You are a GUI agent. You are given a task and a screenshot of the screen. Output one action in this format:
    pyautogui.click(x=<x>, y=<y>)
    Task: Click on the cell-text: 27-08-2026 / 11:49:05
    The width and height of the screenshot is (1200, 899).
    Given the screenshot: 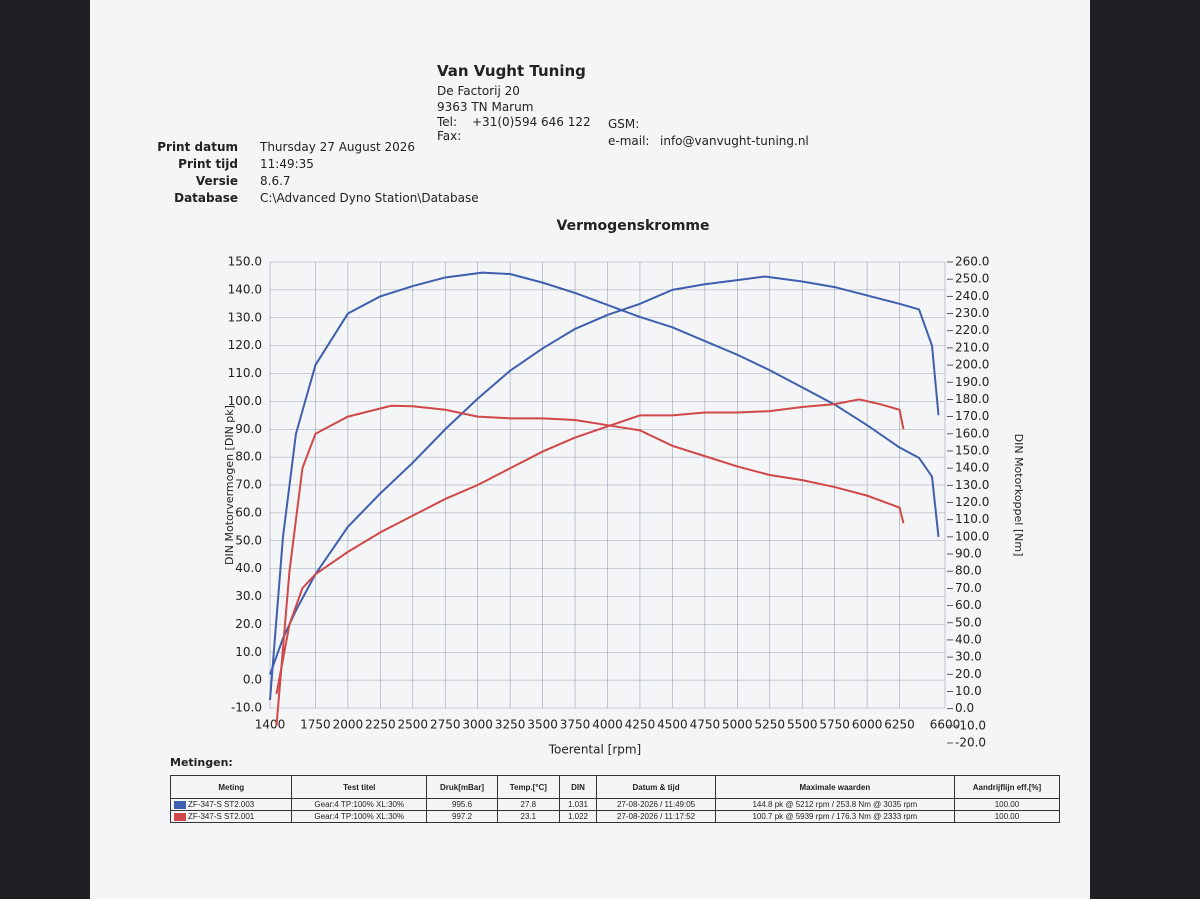 What is the action you would take?
    pyautogui.click(x=656, y=804)
    